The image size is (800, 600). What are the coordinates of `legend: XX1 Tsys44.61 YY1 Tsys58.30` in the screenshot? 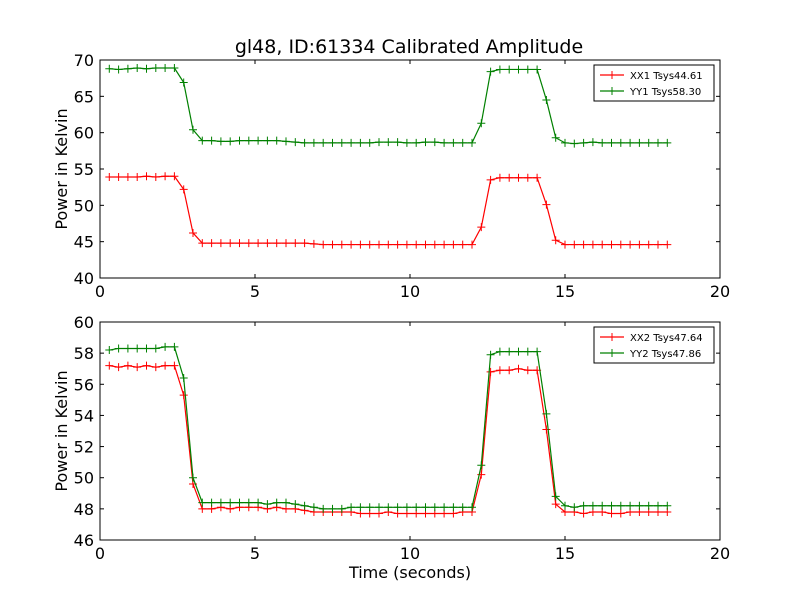 It's located at (654, 83).